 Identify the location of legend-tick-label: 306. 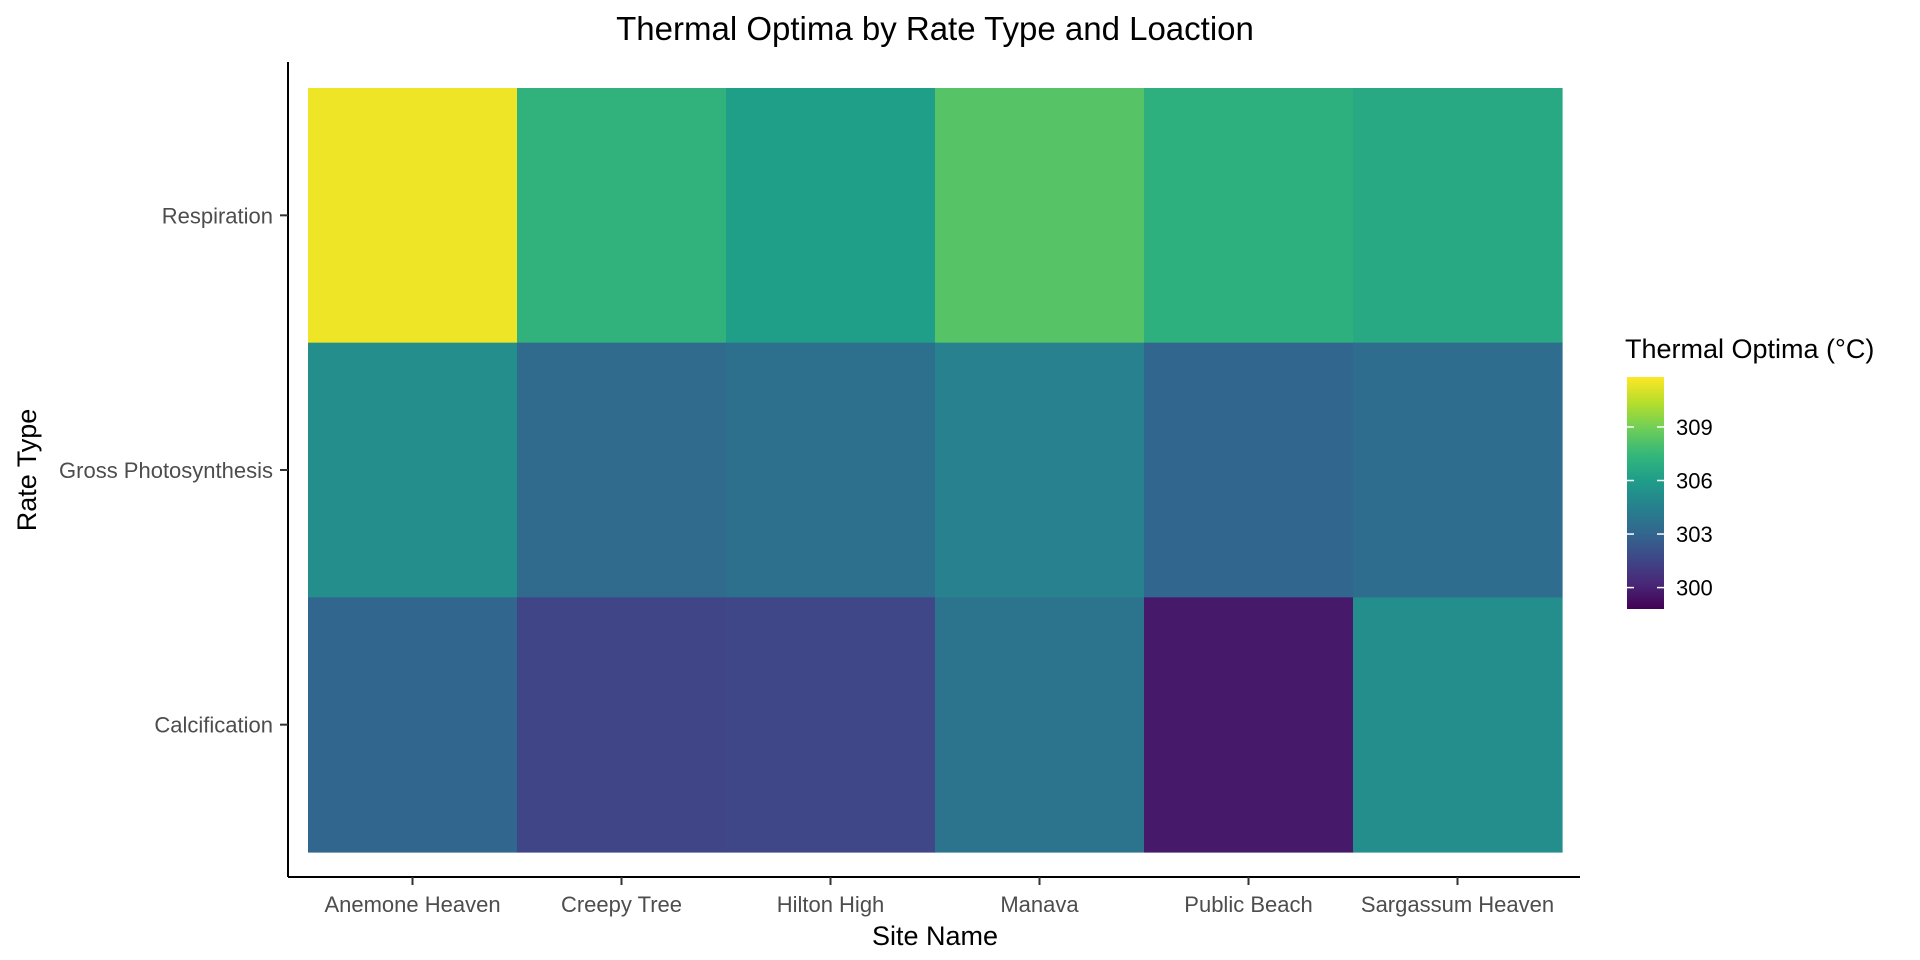
(1694, 481).